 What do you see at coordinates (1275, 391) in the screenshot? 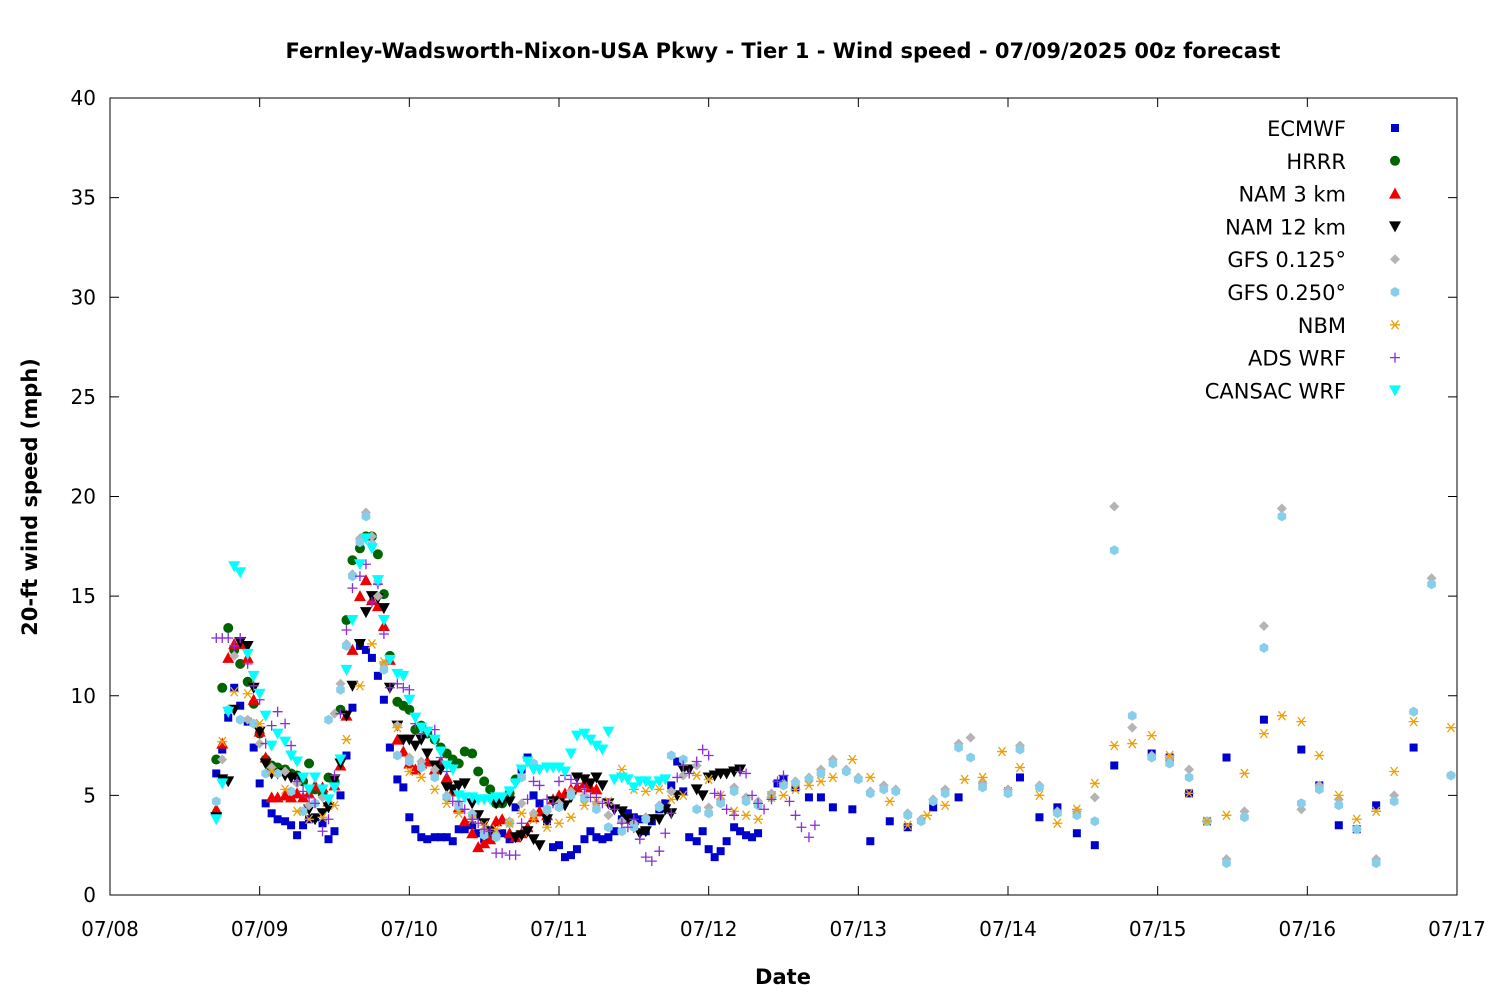
I see `legend-label: CANSAC WRF` at bounding box center [1275, 391].